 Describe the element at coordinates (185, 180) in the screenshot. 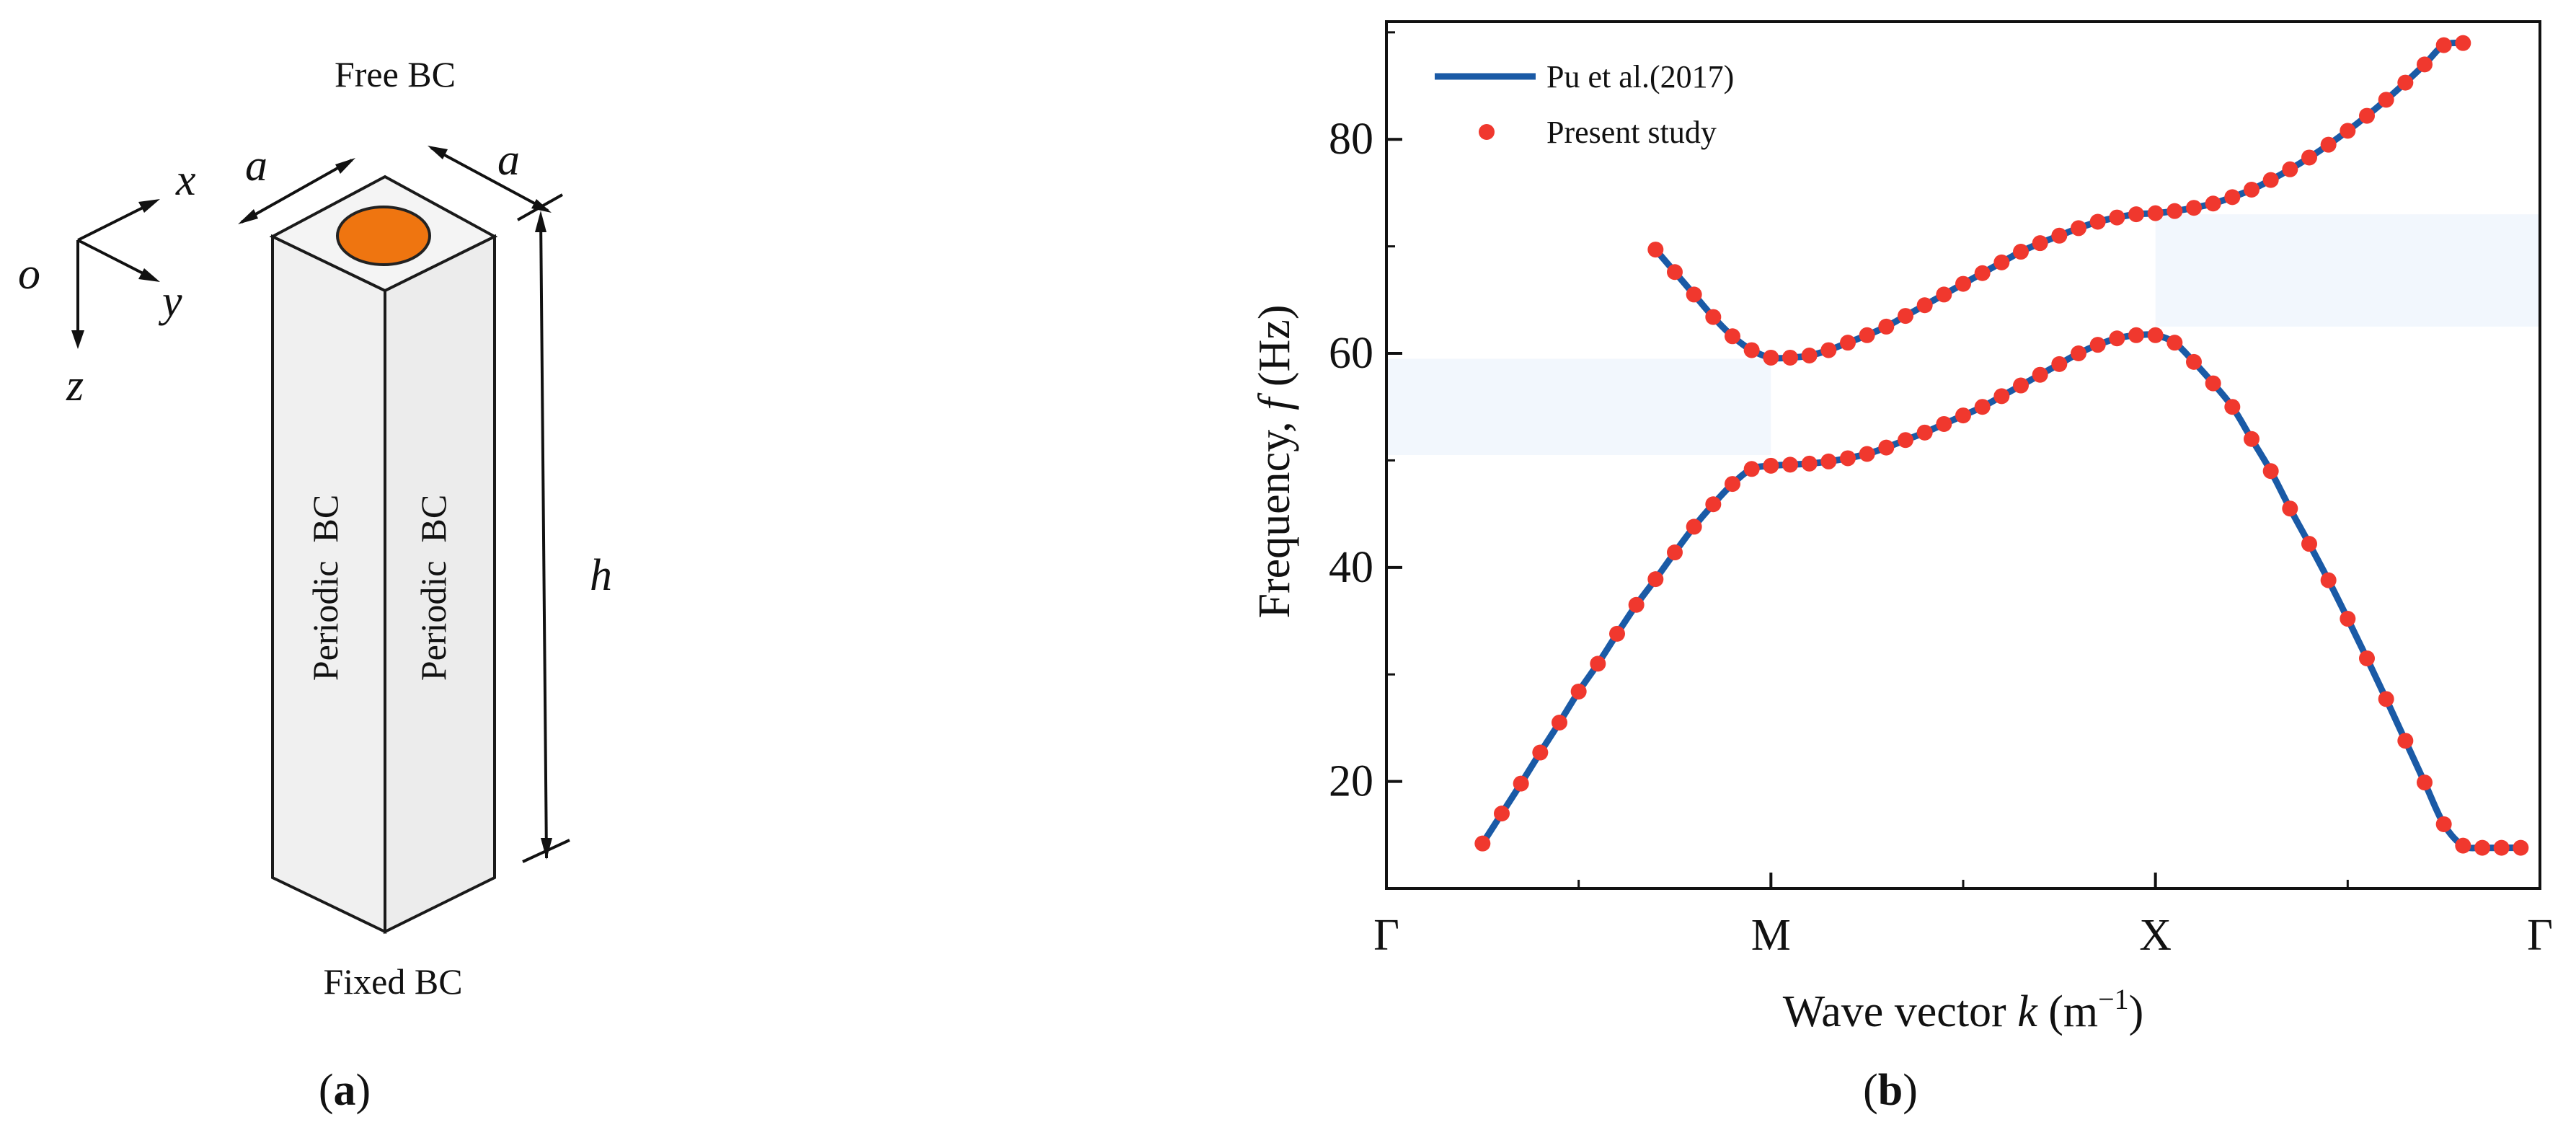

I see `axis-x-label: x` at that location.